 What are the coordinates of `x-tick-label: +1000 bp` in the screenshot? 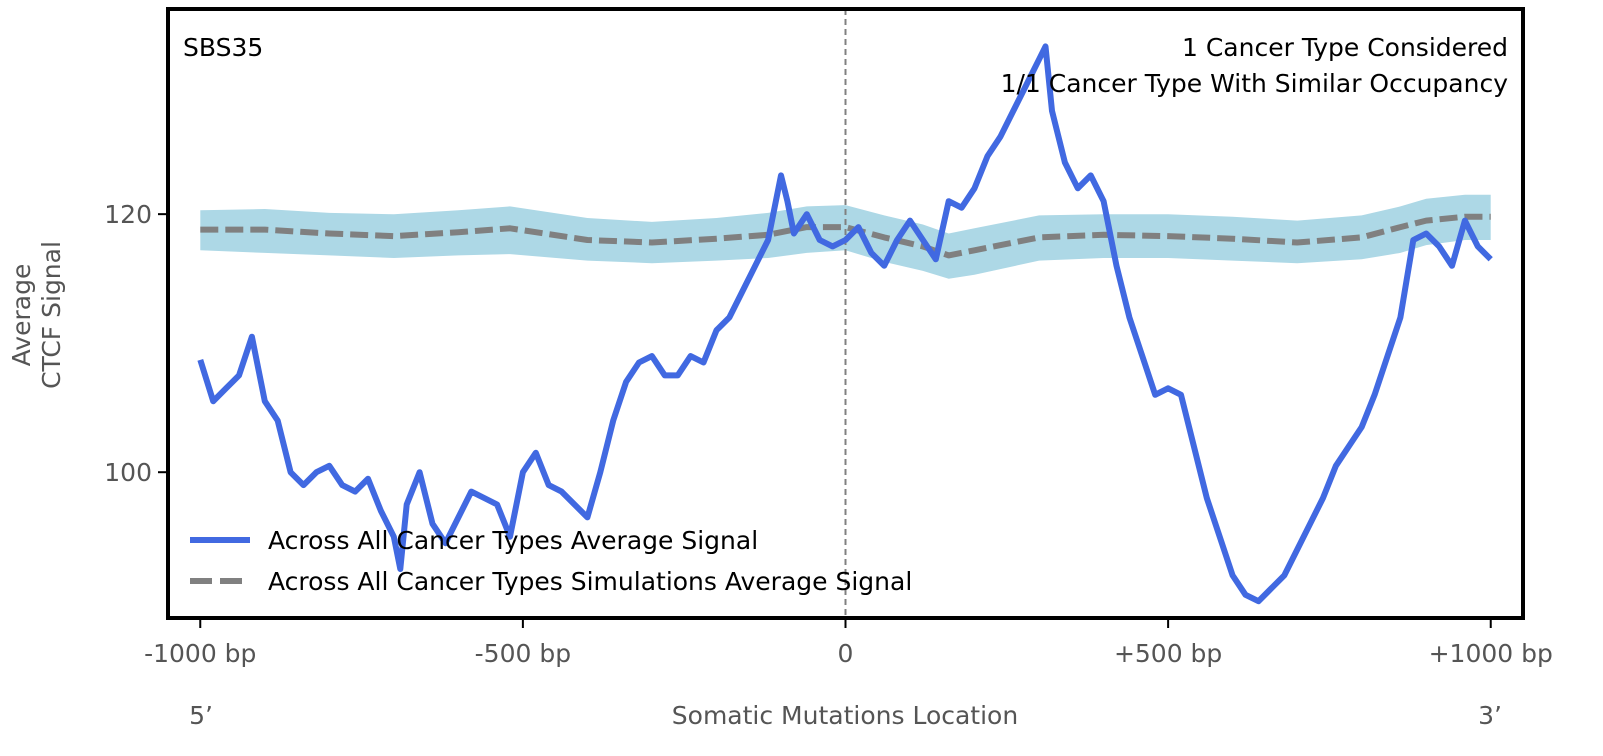 It's located at (1491, 653).